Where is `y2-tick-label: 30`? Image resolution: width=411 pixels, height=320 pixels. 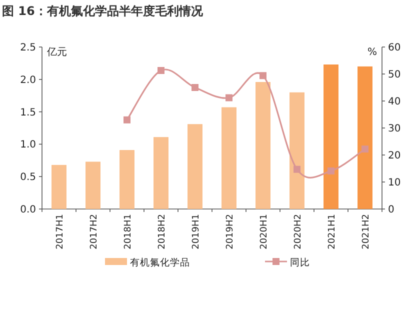
y2-tick-label: 30 is located at coordinates (394, 129).